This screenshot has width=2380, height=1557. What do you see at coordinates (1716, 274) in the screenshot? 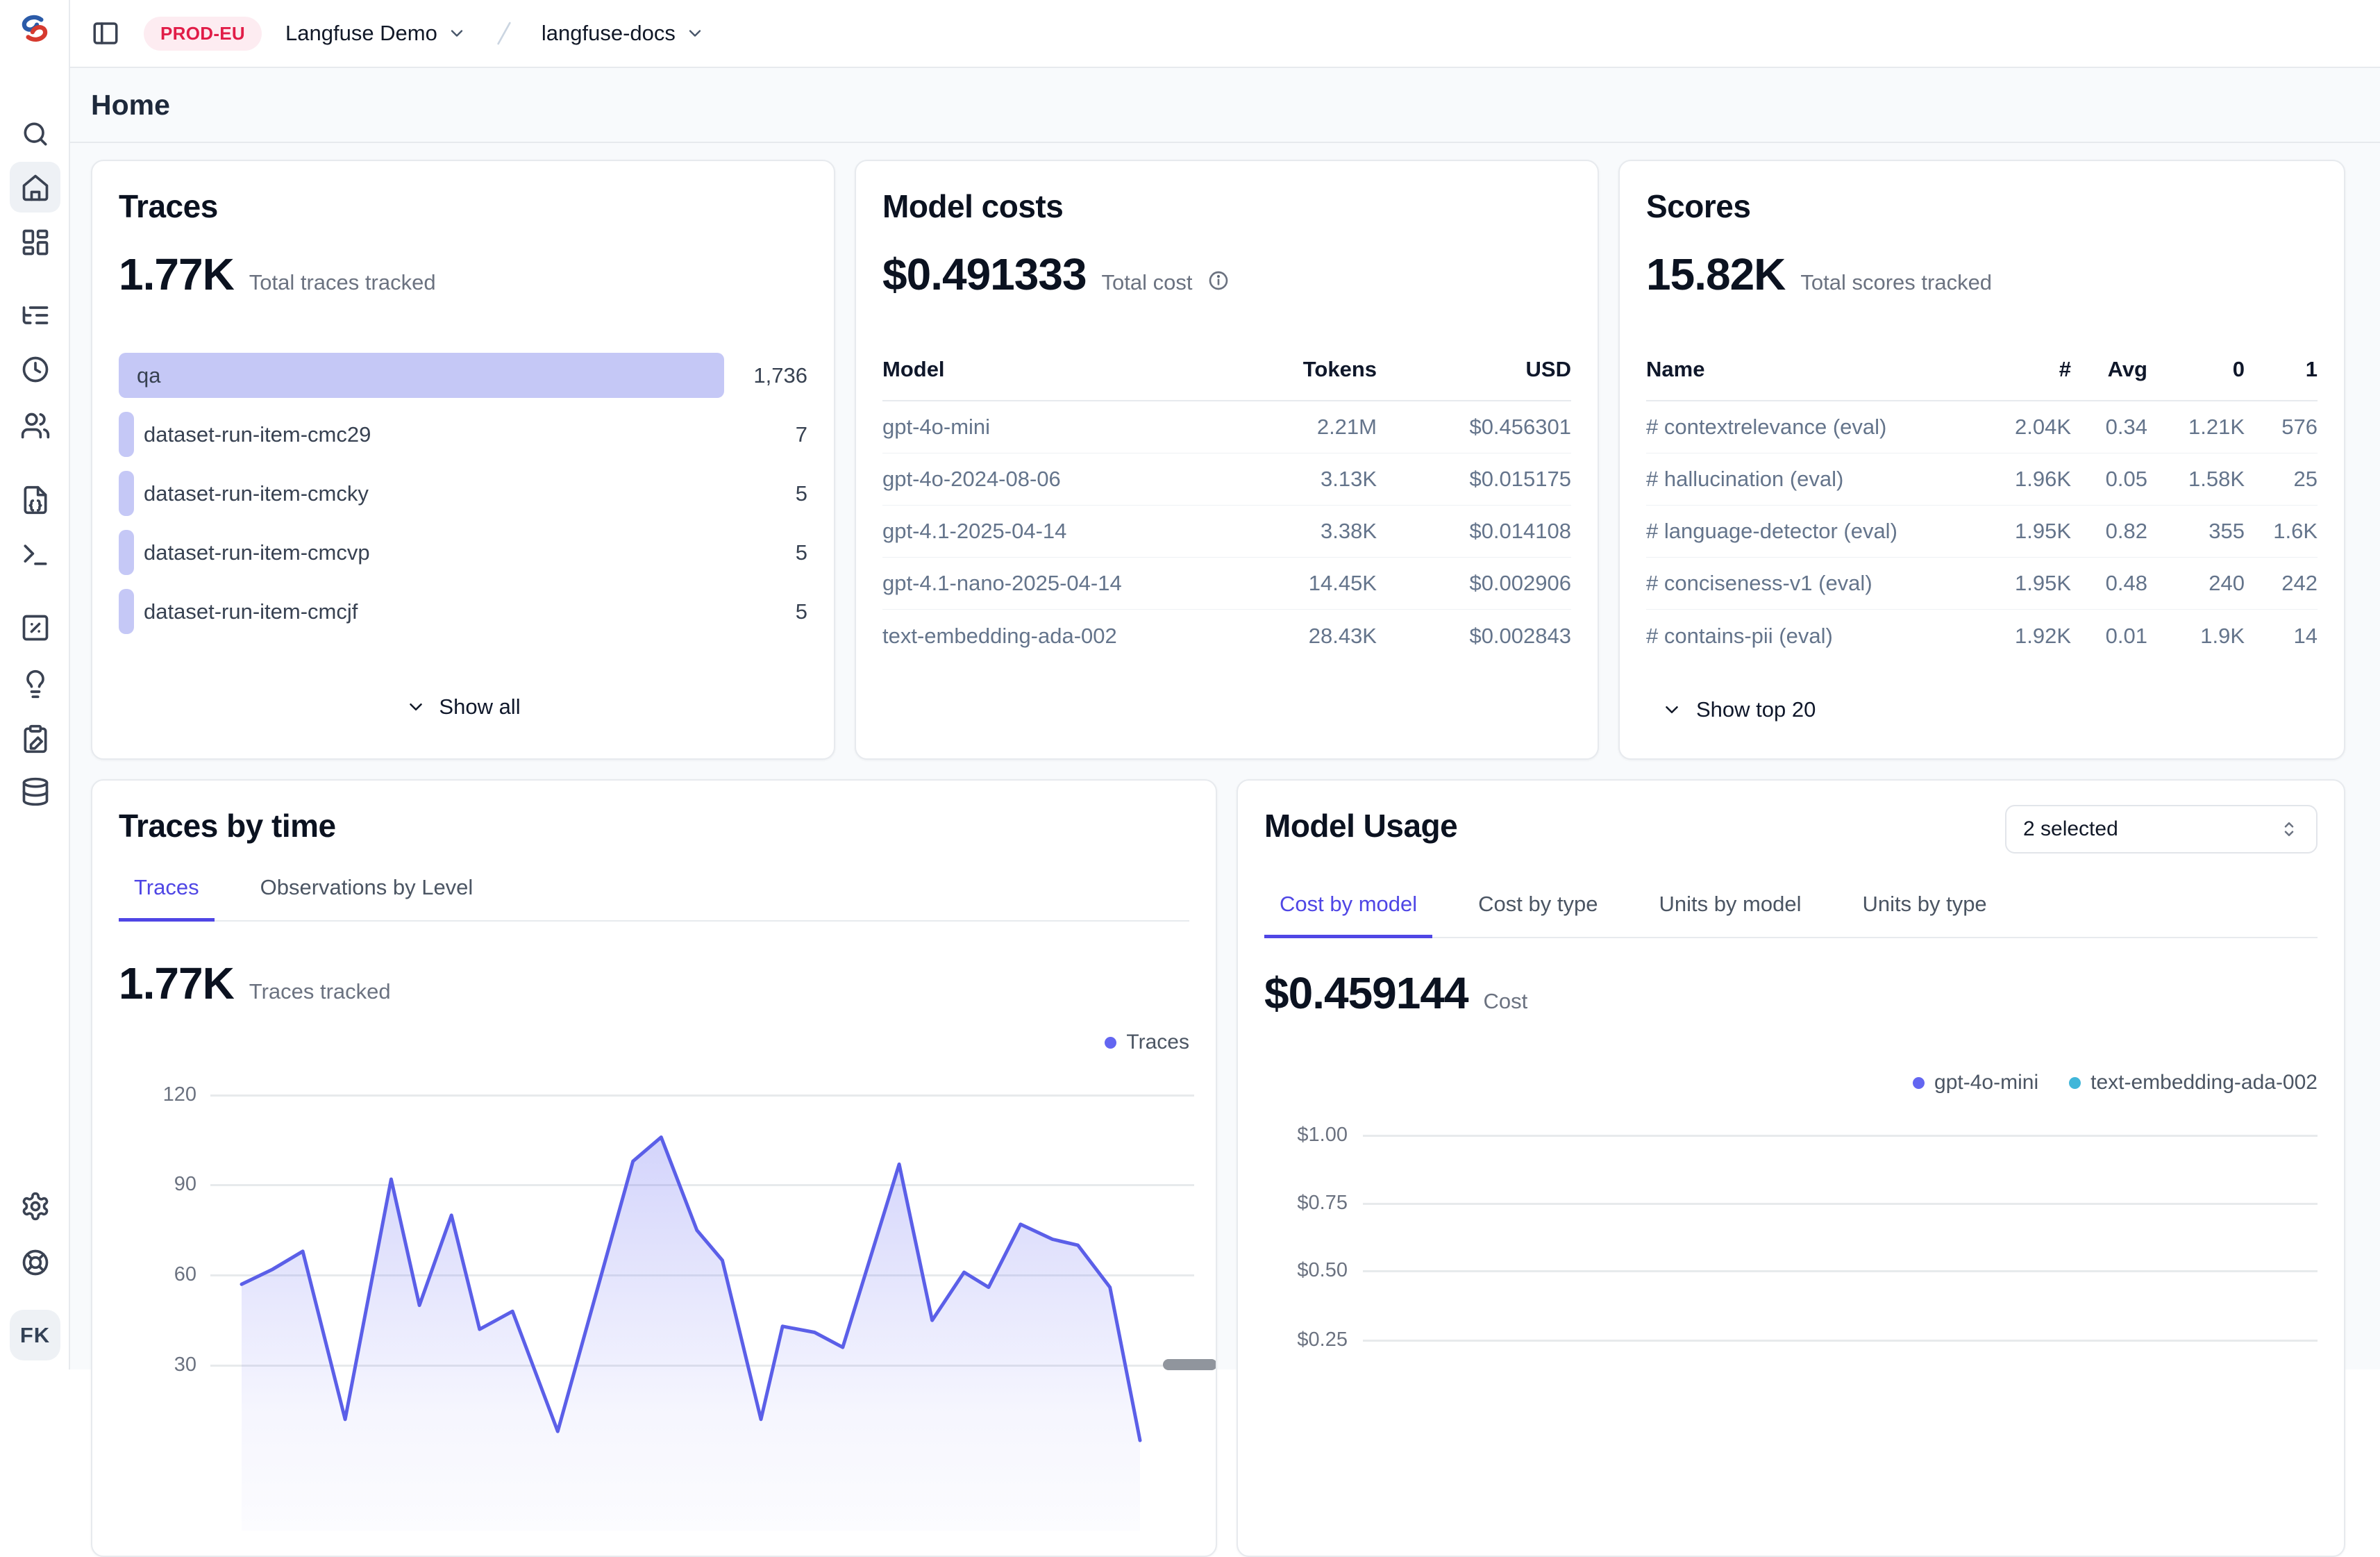
I see `scores-total: 15.82K` at bounding box center [1716, 274].